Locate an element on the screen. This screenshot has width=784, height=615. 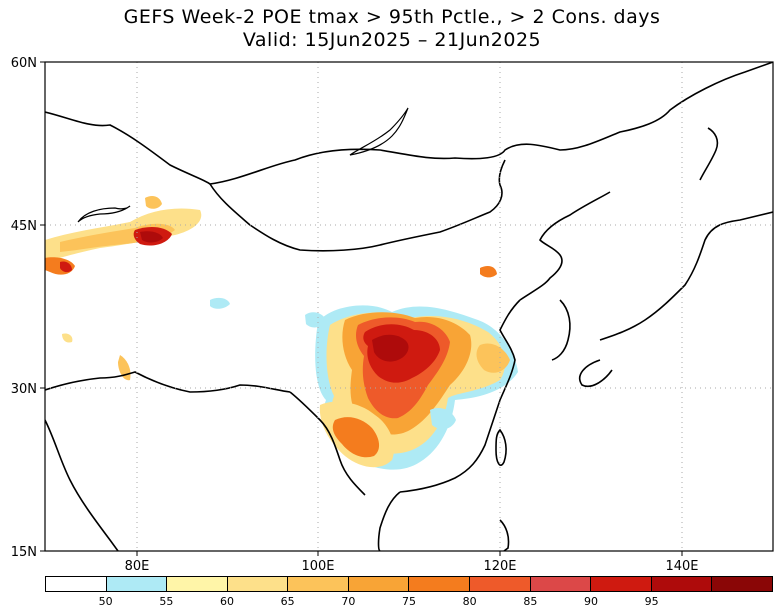
colorbar-tick-label: 55 is located at coordinates (166, 601).